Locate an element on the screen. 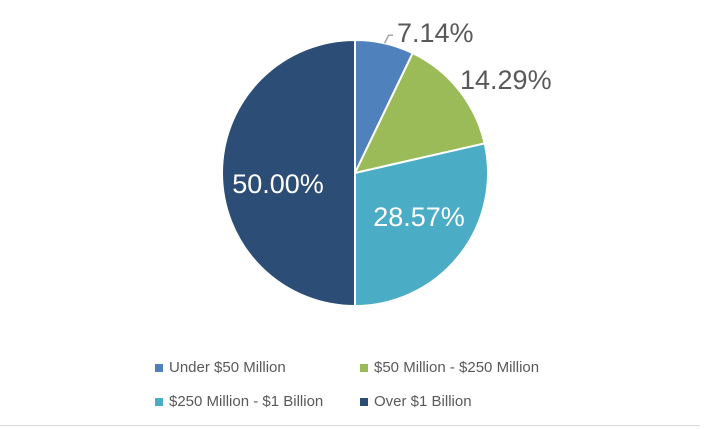 The image size is (728, 429). legend-item-3: $250 Million - $1 Billion is located at coordinates (239, 401).